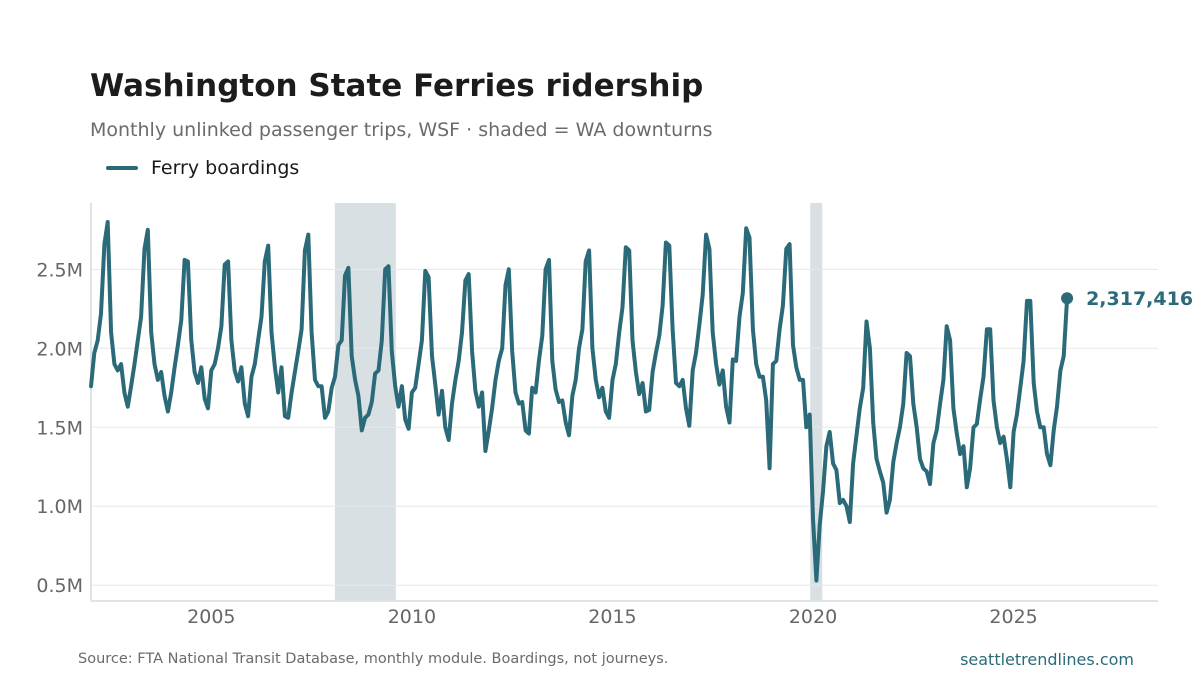 The height and width of the screenshot is (675, 1200). I want to click on y-tick-label: 0.5M, so click(59, 586).